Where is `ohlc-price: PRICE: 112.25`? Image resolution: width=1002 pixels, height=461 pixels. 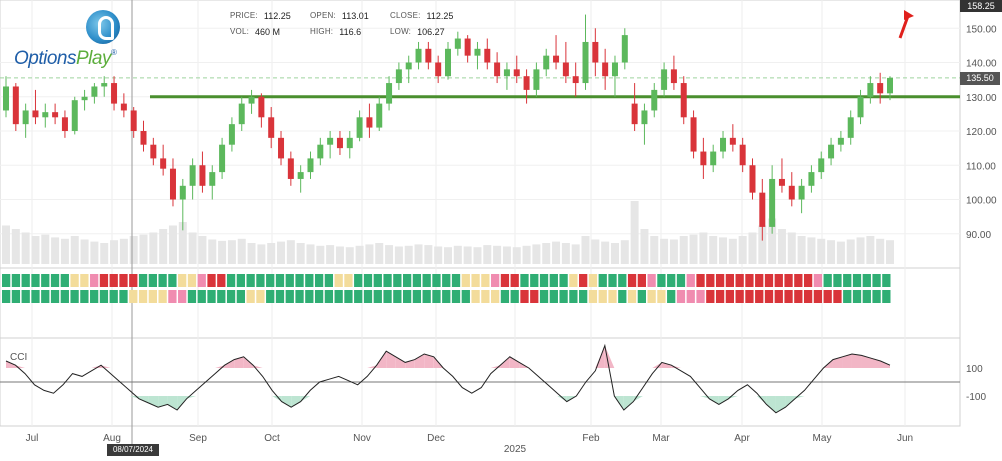 ohlc-price: PRICE: 112.25 is located at coordinates (270, 16).